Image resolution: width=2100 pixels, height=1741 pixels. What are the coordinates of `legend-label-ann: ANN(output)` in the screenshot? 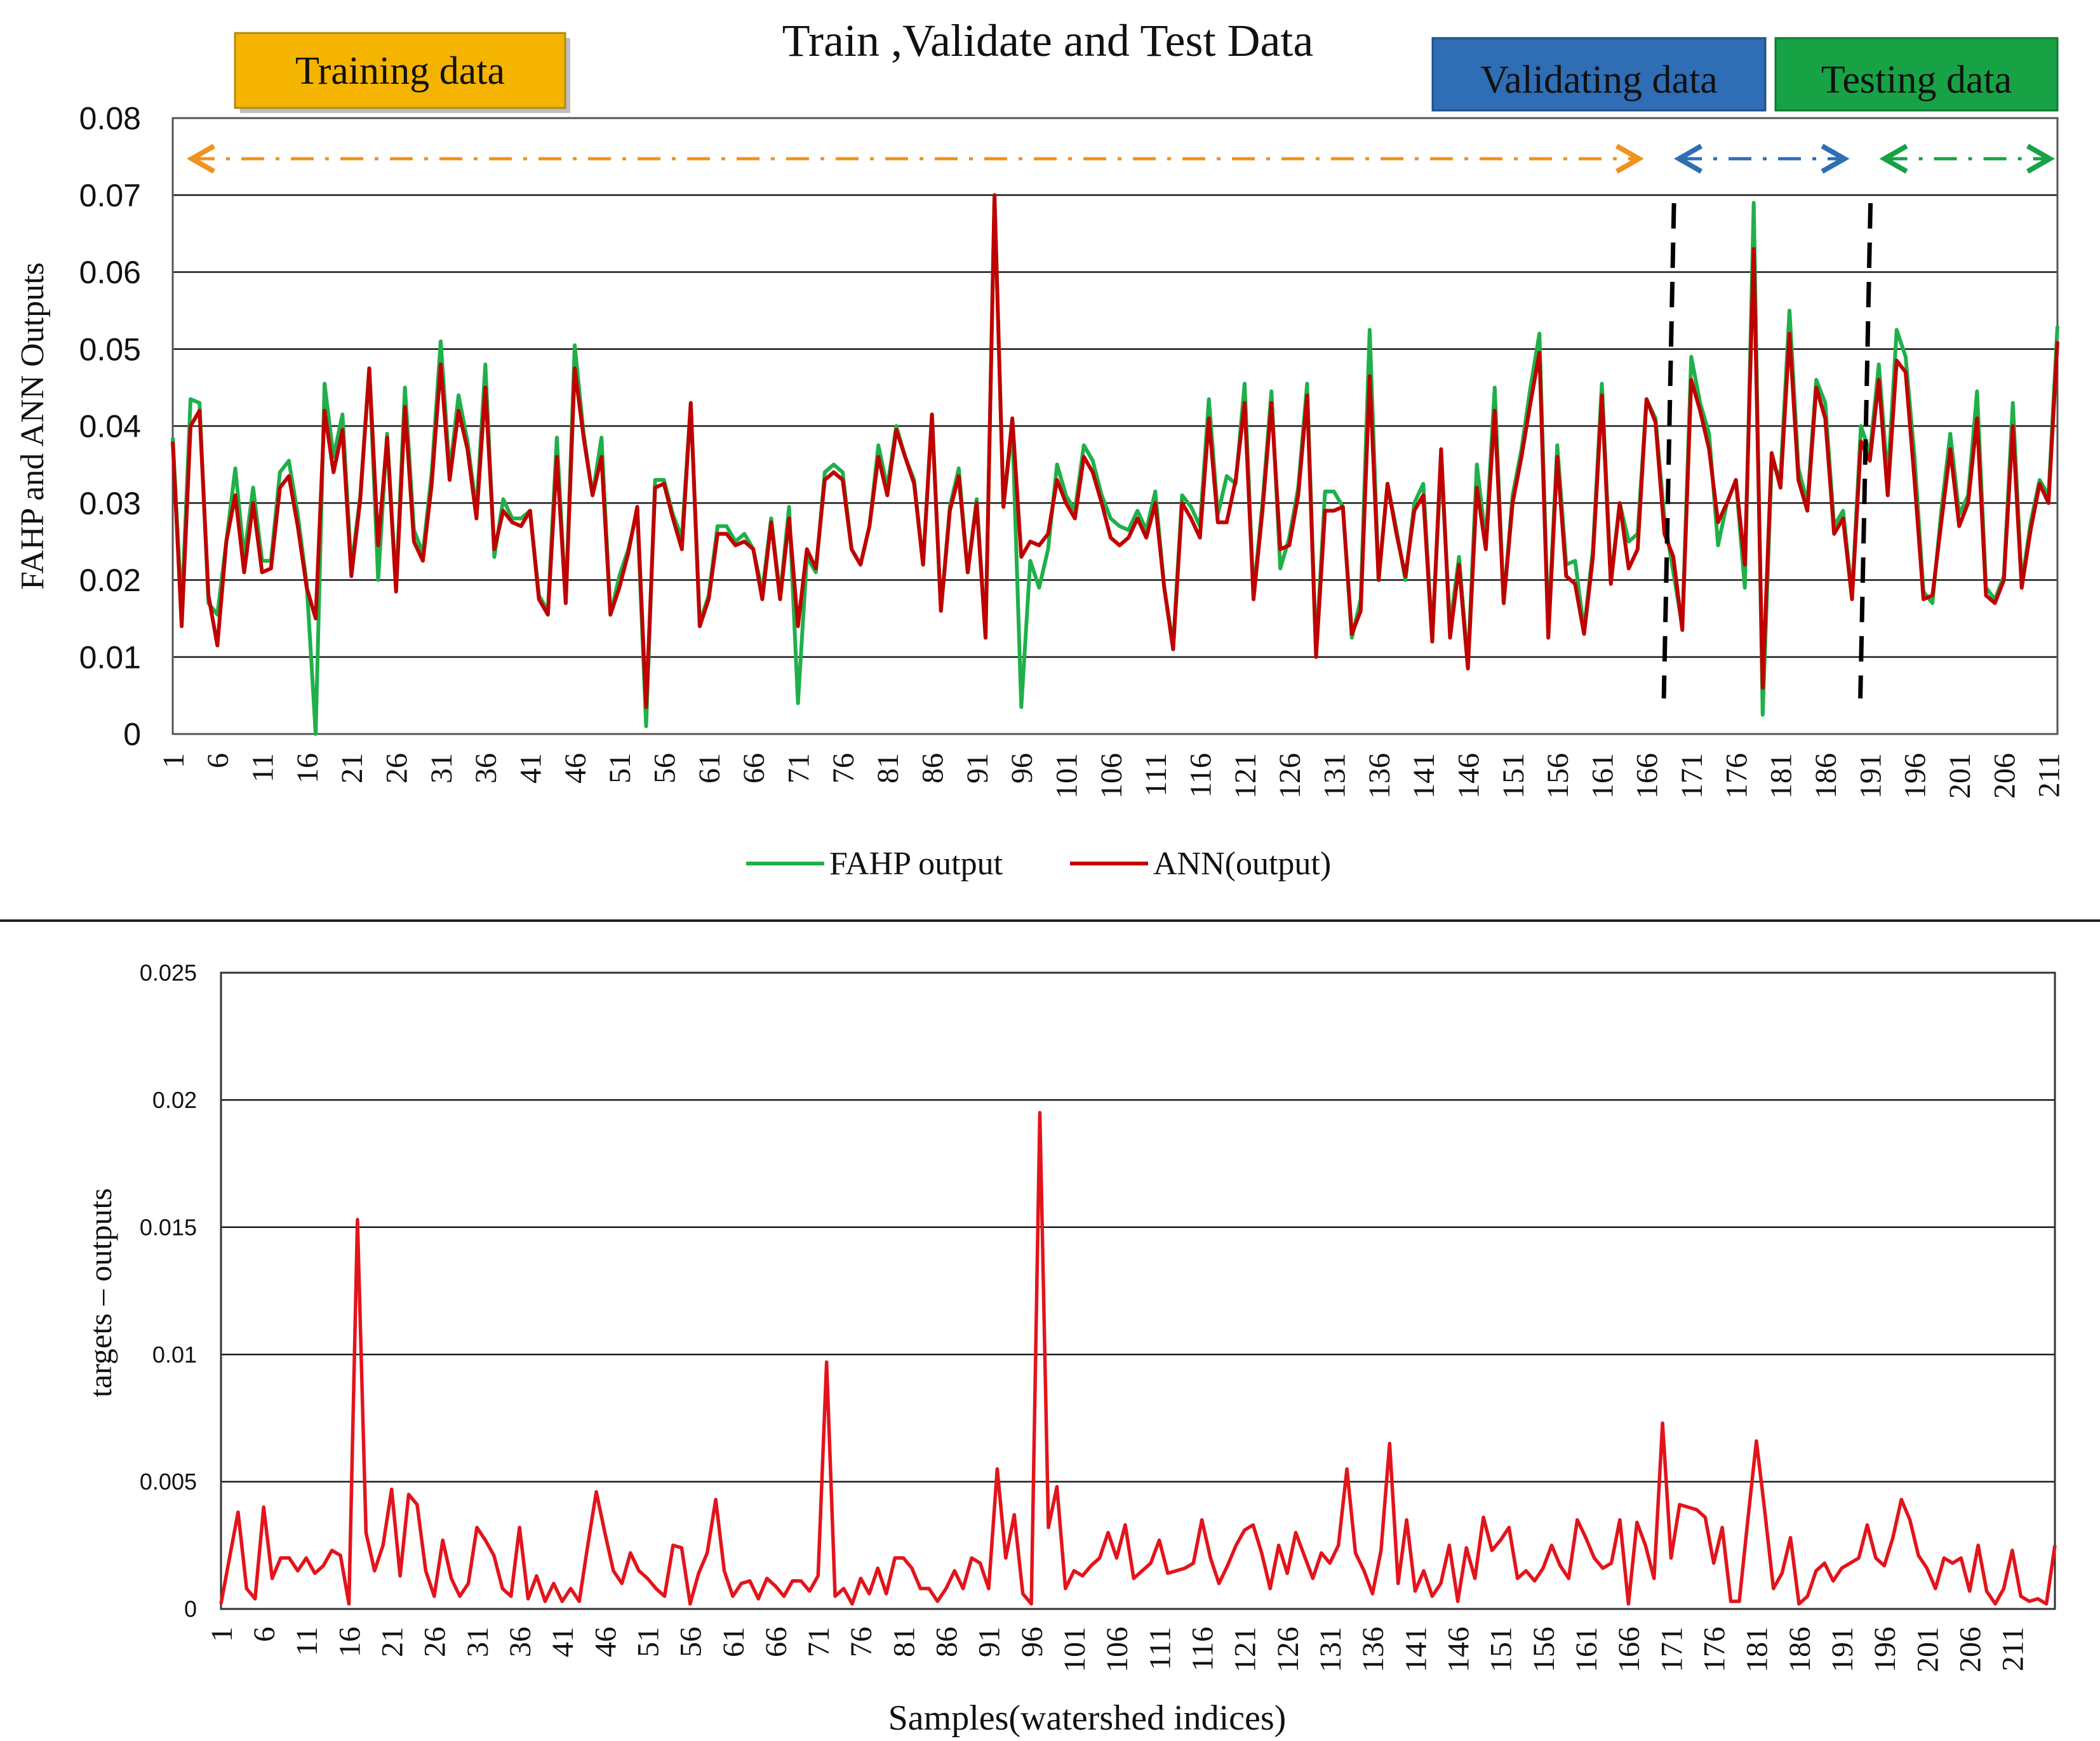 It's located at (1242, 864).